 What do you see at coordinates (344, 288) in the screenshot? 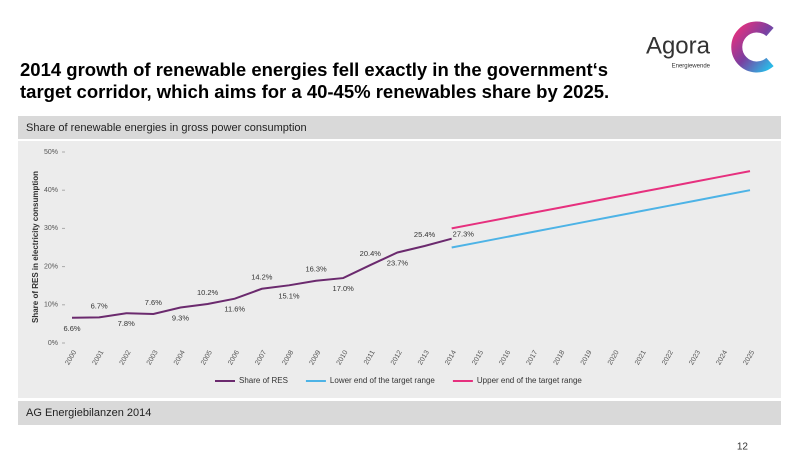
I see `data-label: 17.0%` at bounding box center [344, 288].